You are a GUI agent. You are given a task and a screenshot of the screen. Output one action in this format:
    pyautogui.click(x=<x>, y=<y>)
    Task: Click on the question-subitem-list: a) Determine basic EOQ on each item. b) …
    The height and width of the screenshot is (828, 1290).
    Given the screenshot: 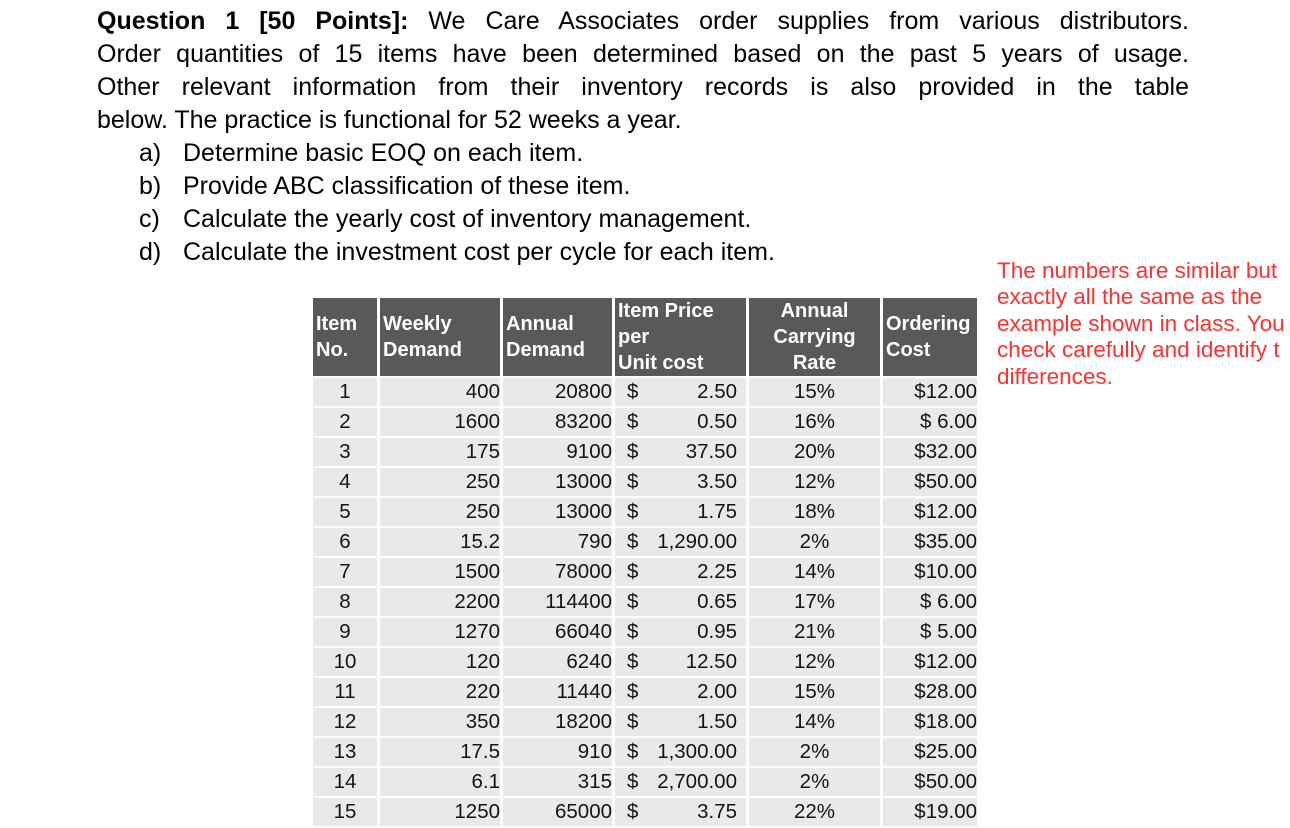 What is the action you would take?
    pyautogui.click(x=643, y=203)
    